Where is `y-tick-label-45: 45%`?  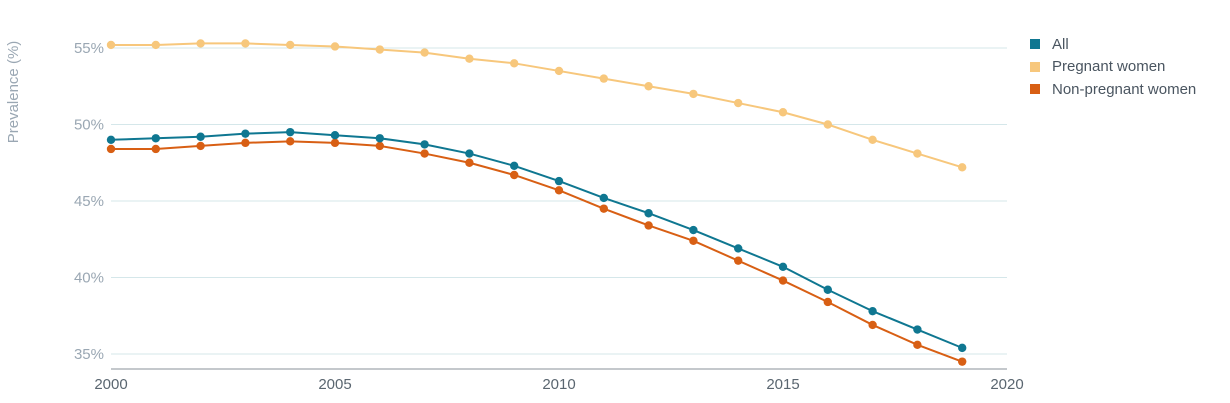 y-tick-label-45: 45% is located at coordinates (89, 201).